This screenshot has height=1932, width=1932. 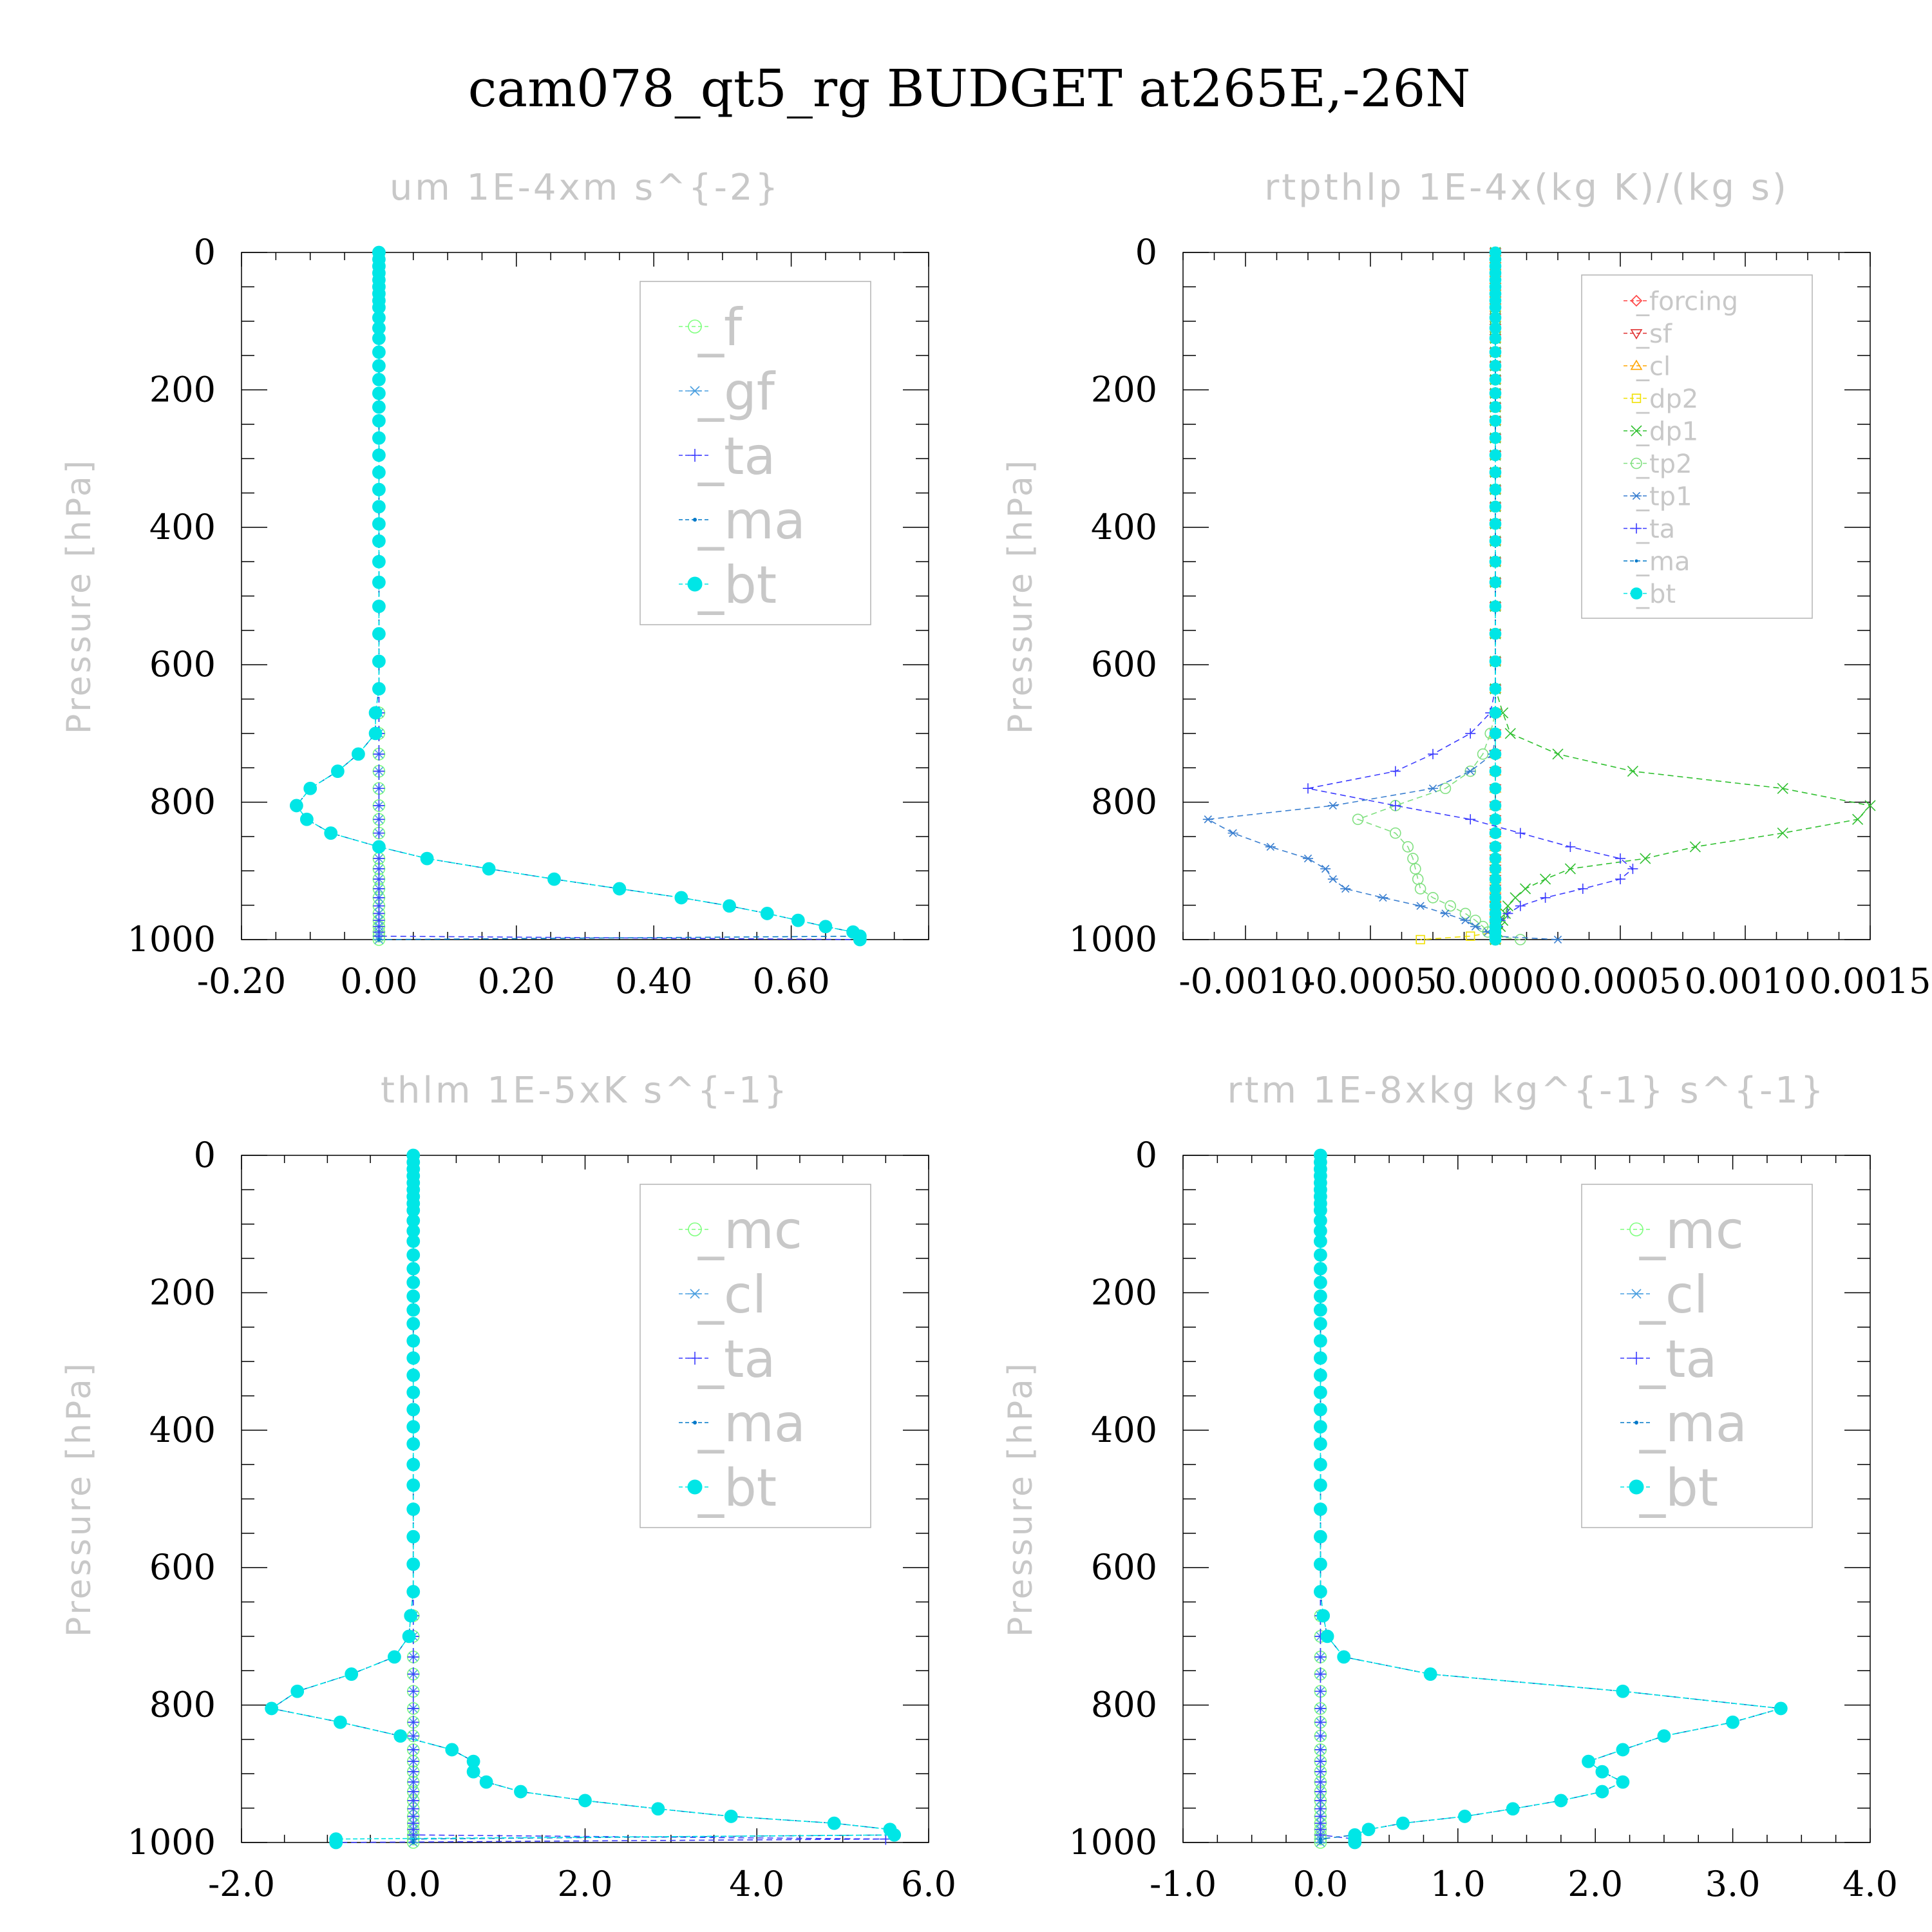 I want to click on panel-title: thlm 1E-5xK s^{-1}, so click(x=586, y=1091).